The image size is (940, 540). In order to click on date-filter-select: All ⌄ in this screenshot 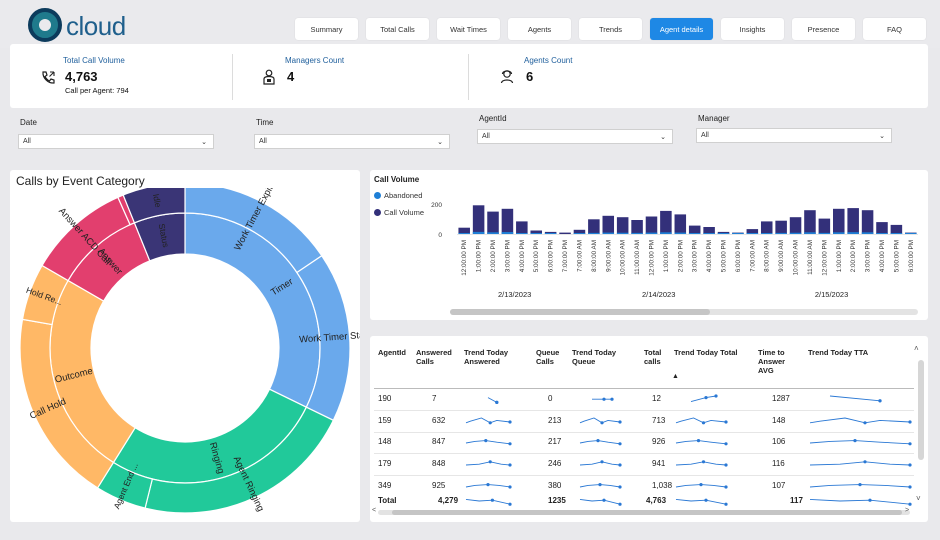, I will do `click(116, 141)`.